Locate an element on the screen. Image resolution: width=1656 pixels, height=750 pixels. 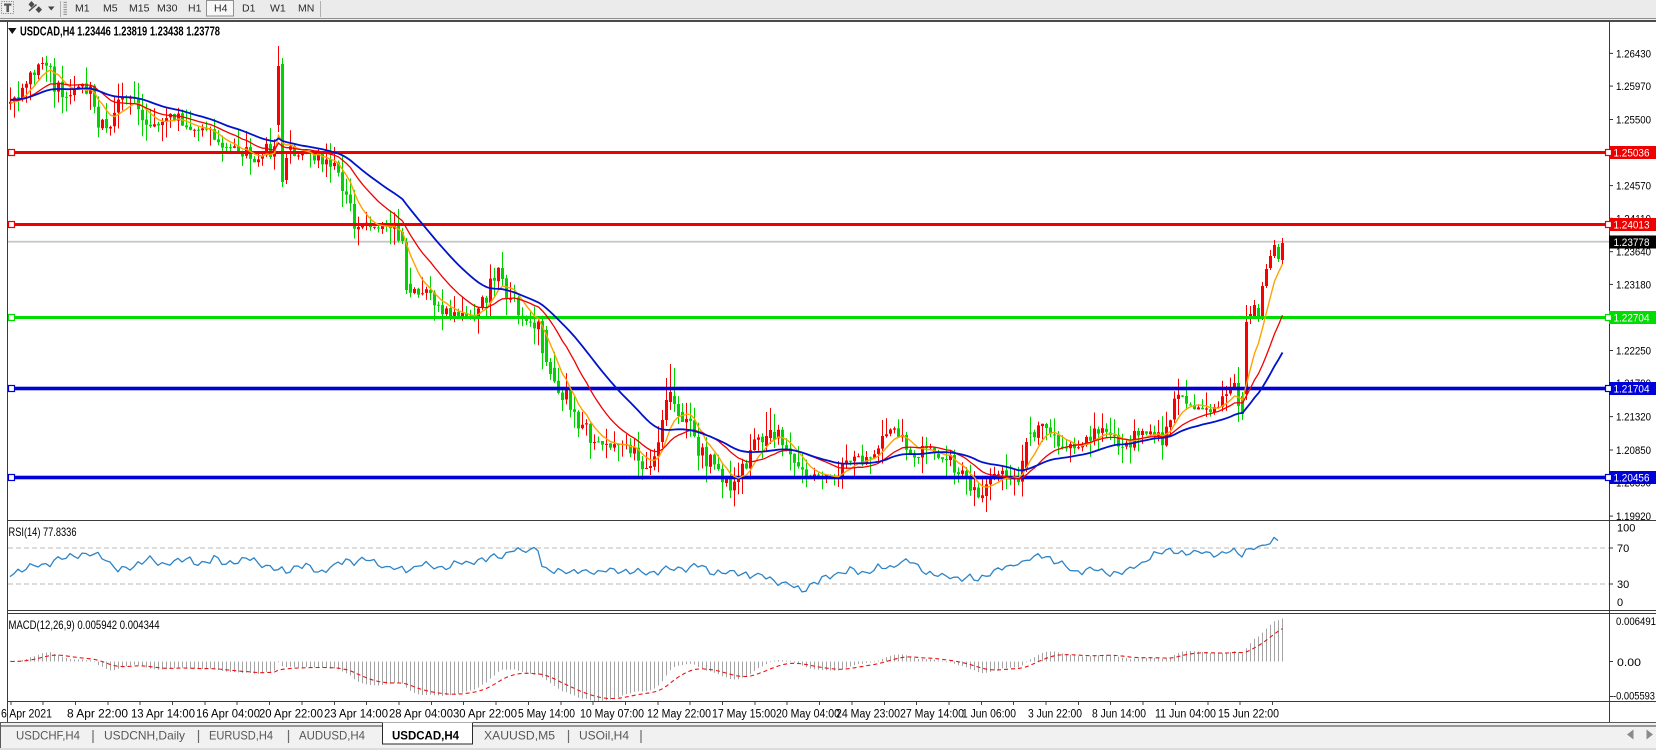
svg-text: 5 May 14:00 is located at coordinates (546, 715).